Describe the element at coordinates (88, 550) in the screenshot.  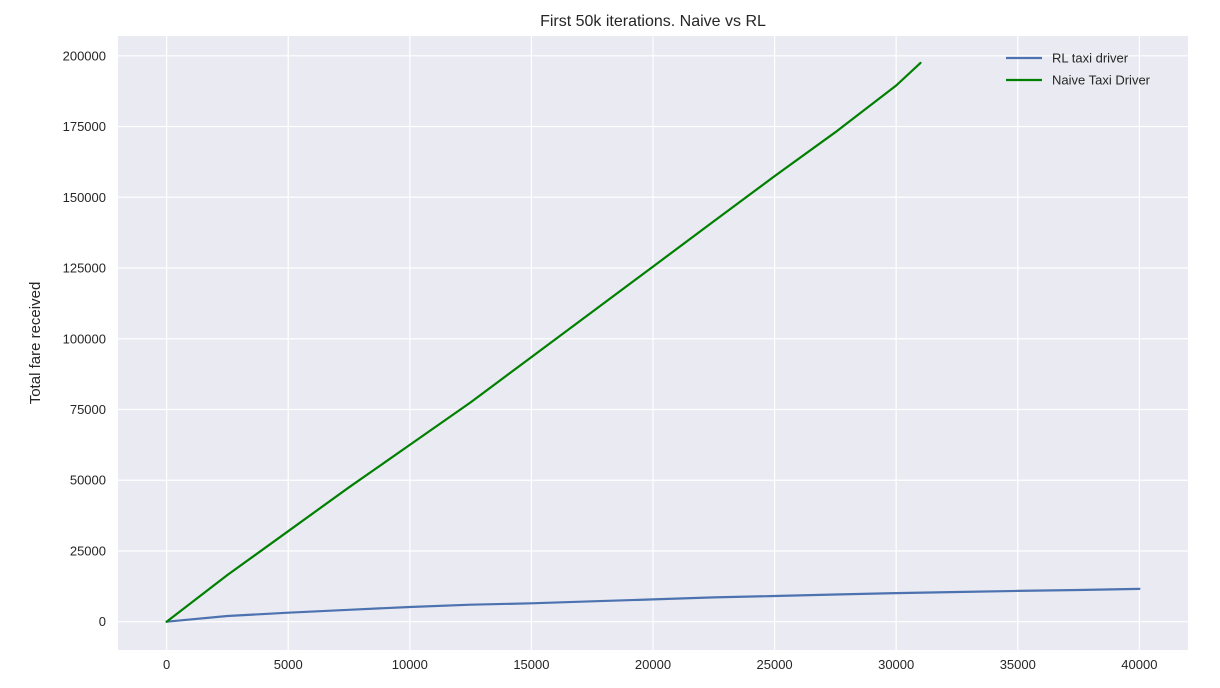
I see `y-tick-label: 25000` at that location.